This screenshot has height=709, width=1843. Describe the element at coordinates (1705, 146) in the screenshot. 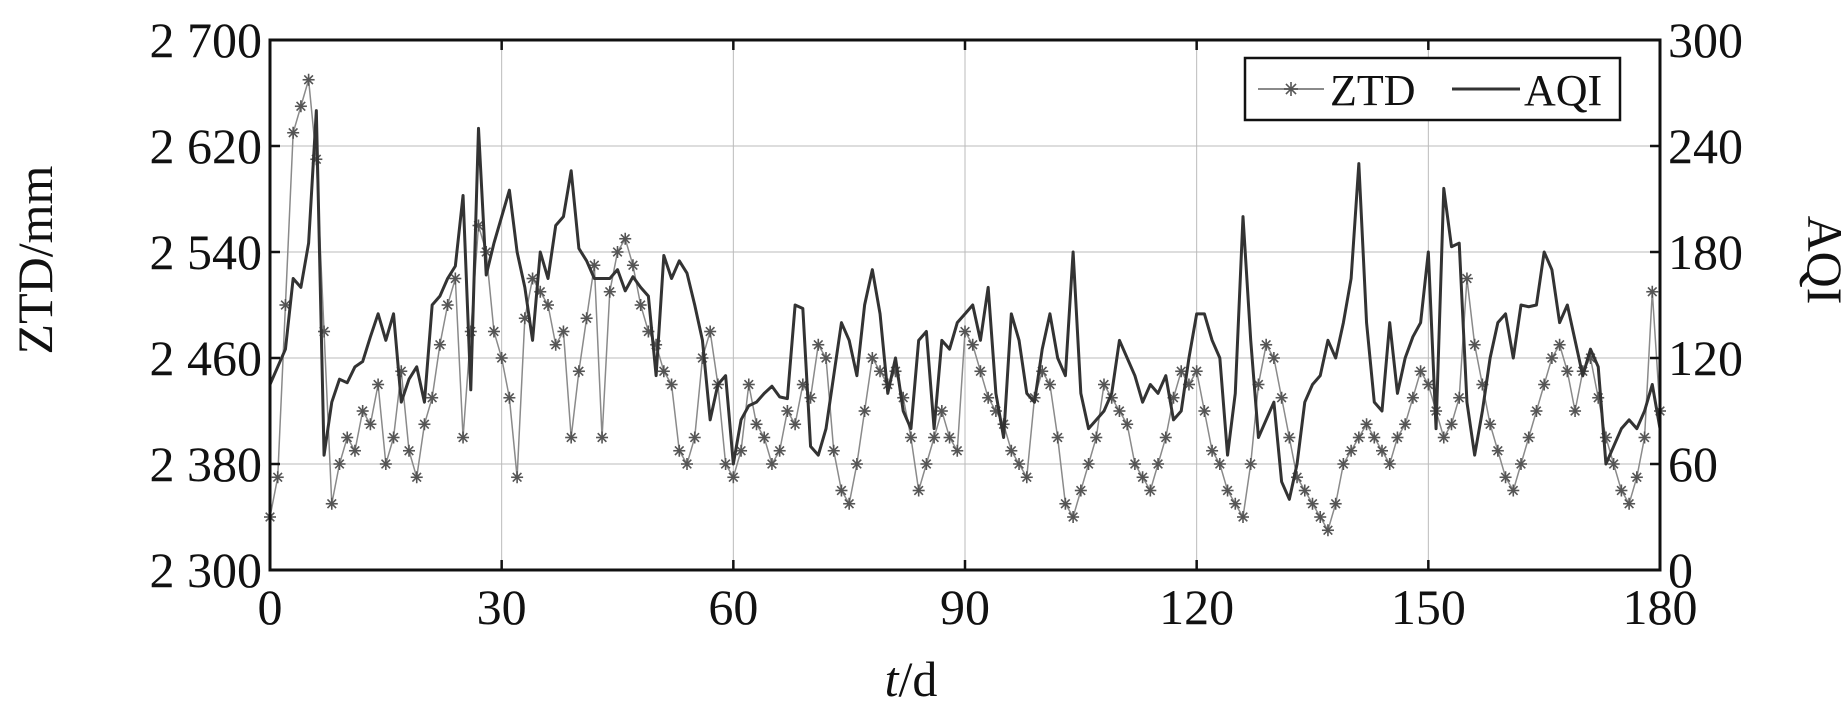

I see `y-right-tick-label: 240` at that location.